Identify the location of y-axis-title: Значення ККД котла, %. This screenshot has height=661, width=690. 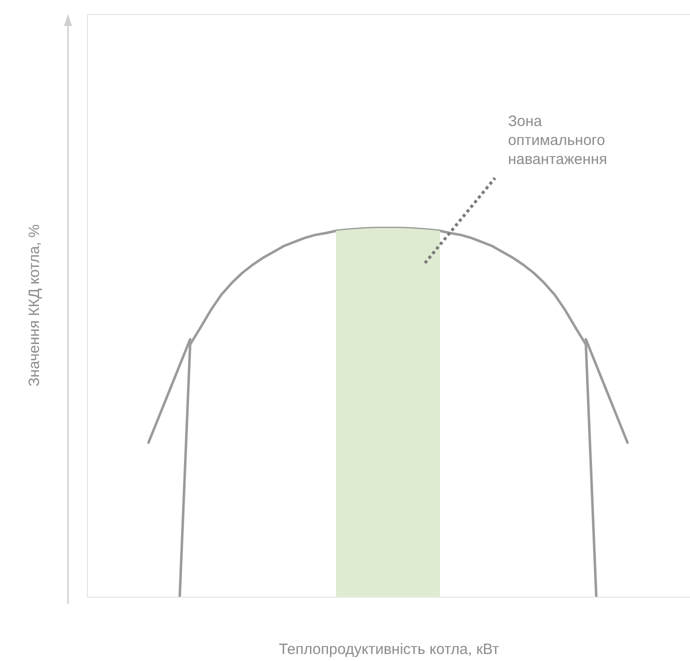
(35, 305).